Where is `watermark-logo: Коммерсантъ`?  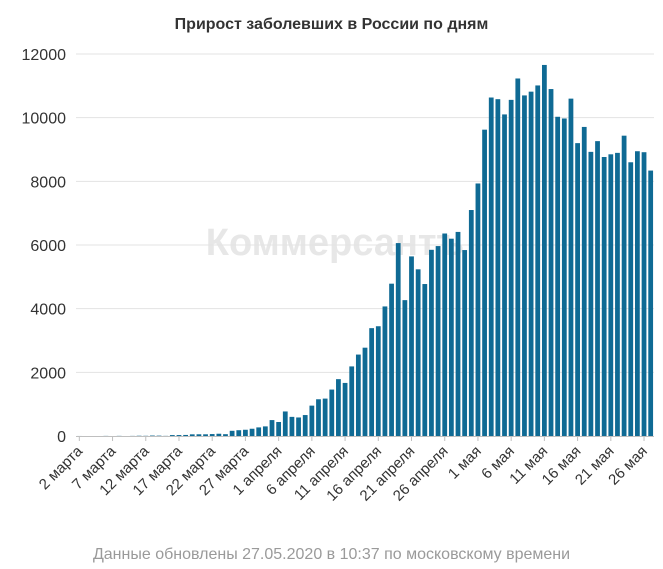
watermark-logo: Коммерсантъ is located at coordinates (335, 243).